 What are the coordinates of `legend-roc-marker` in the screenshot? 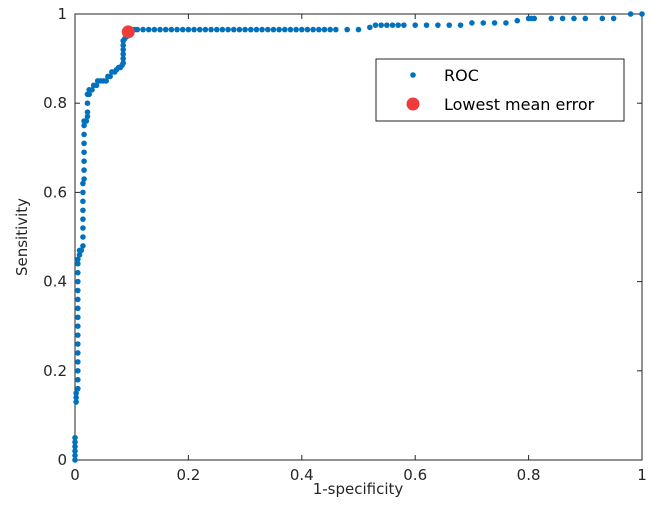 It's located at (413, 75).